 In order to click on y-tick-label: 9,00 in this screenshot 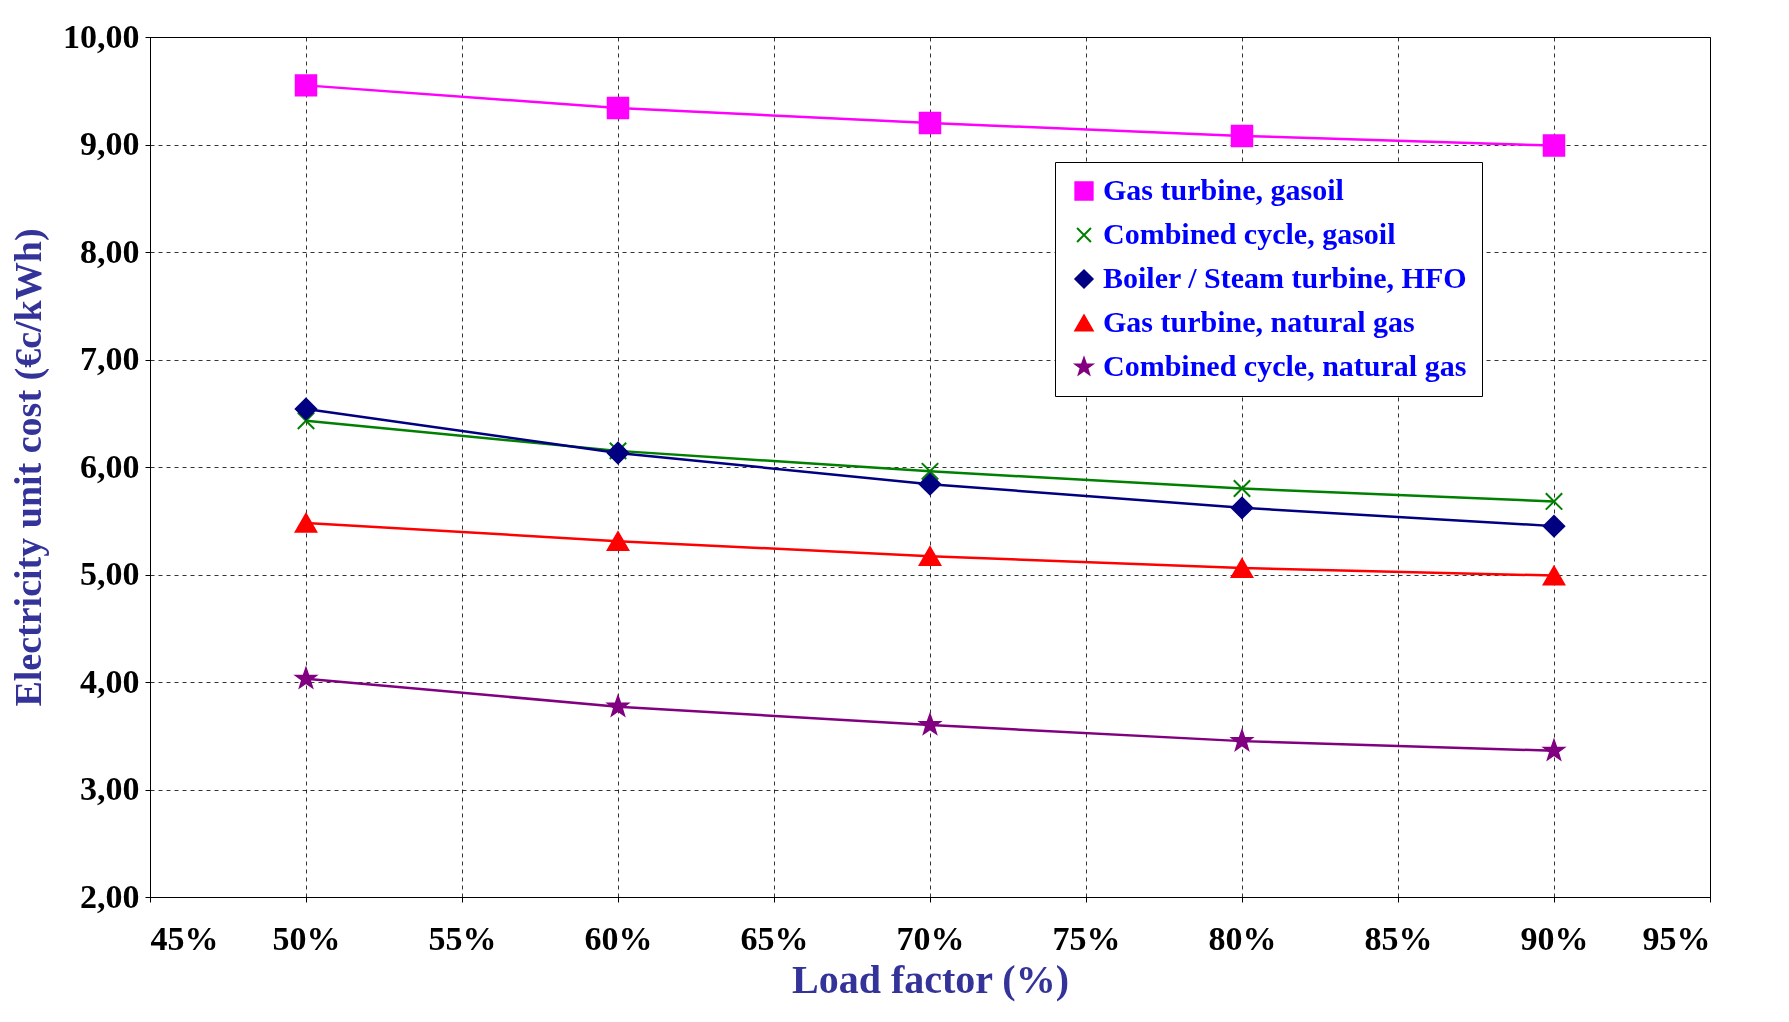, I will do `click(110, 143)`.